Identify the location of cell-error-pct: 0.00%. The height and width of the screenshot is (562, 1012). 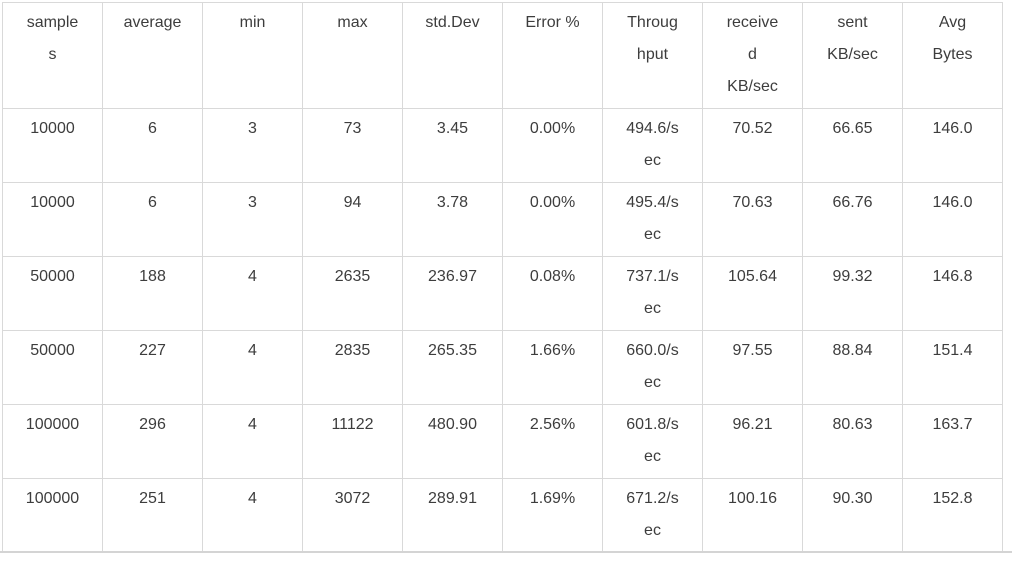
(552, 145).